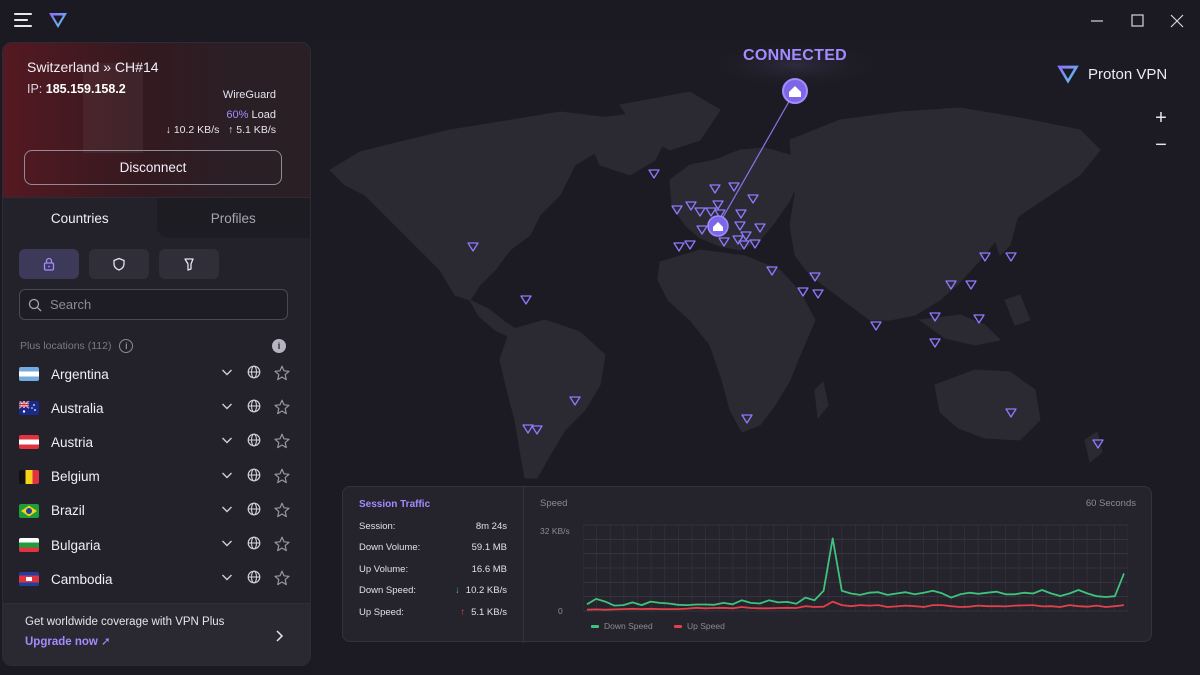 The width and height of the screenshot is (1200, 675). I want to click on cambodia-flag-icon, so click(29, 579).